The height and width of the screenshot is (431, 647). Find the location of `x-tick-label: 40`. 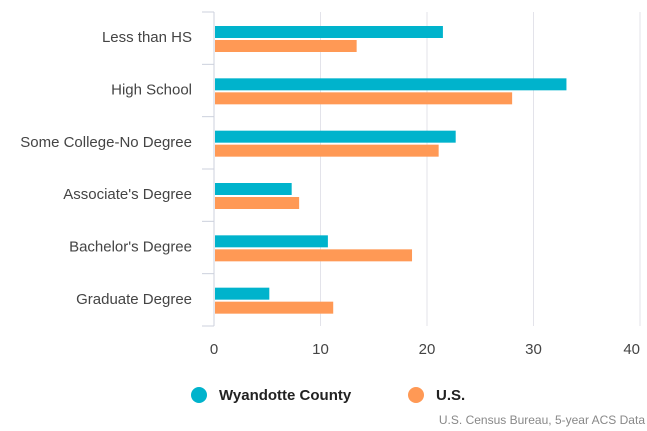

x-tick-label: 40 is located at coordinates (631, 349).